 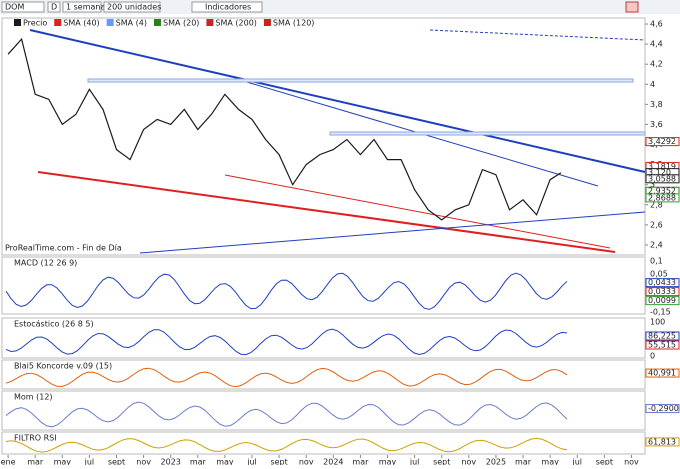 What do you see at coordinates (333, 462) in the screenshot?
I see `x-tick-label: 2024` at bounding box center [333, 462].